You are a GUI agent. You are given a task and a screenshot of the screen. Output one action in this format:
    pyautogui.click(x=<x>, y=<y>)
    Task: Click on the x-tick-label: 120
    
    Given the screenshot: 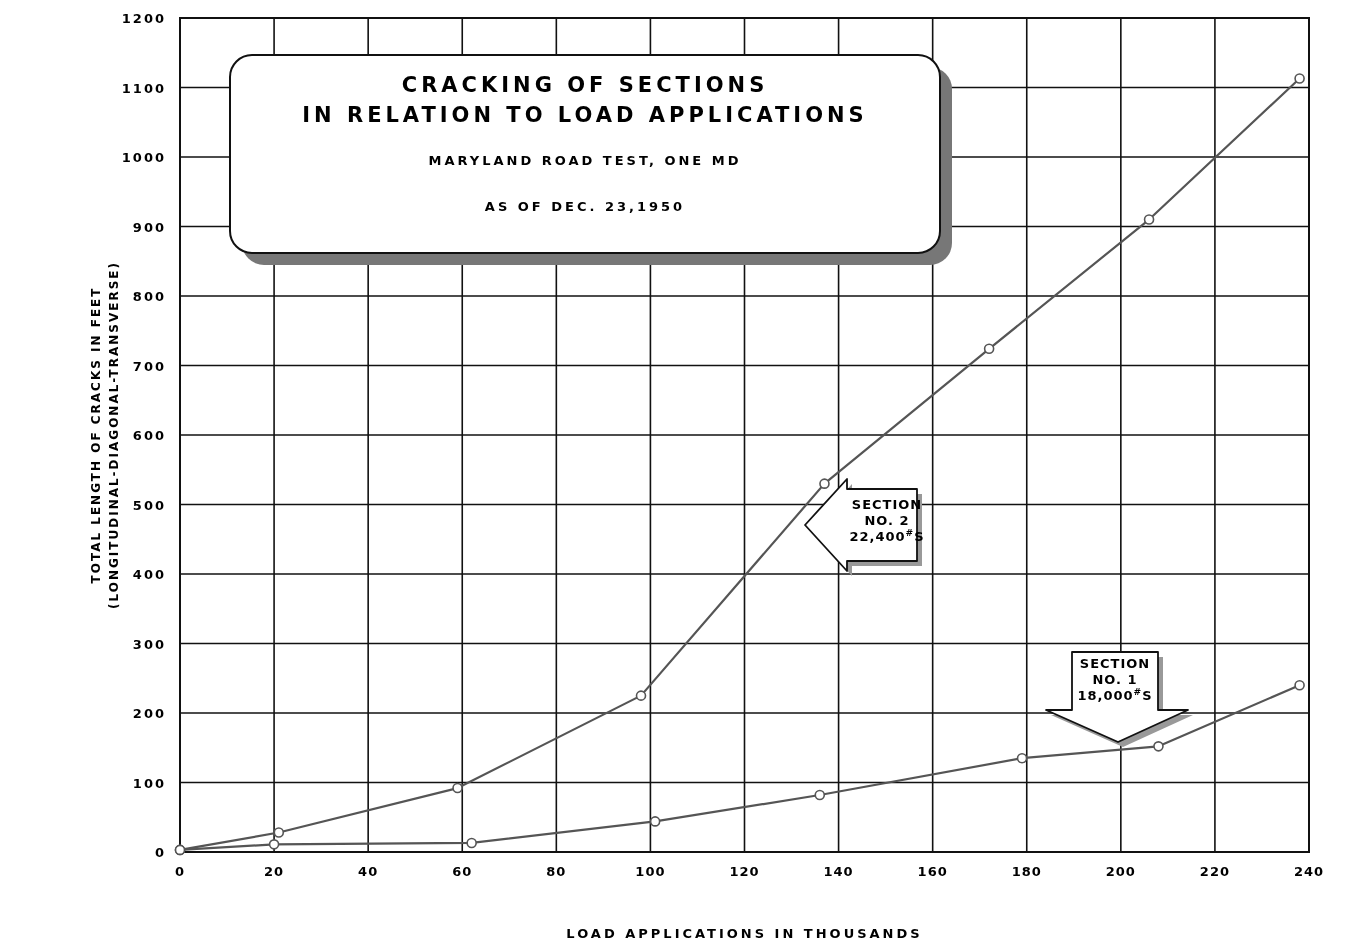 What is the action you would take?
    pyautogui.click(x=744, y=871)
    